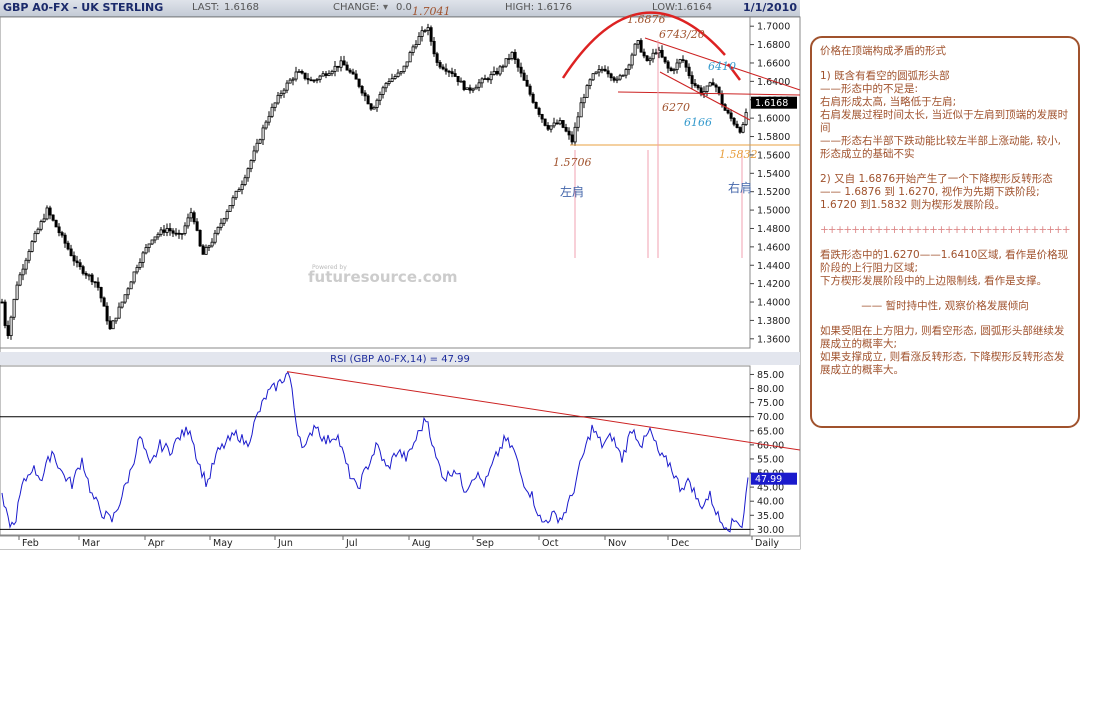 The height and width of the screenshot is (719, 1099). I want to click on price-tick-label: 1.3800, so click(773, 321).